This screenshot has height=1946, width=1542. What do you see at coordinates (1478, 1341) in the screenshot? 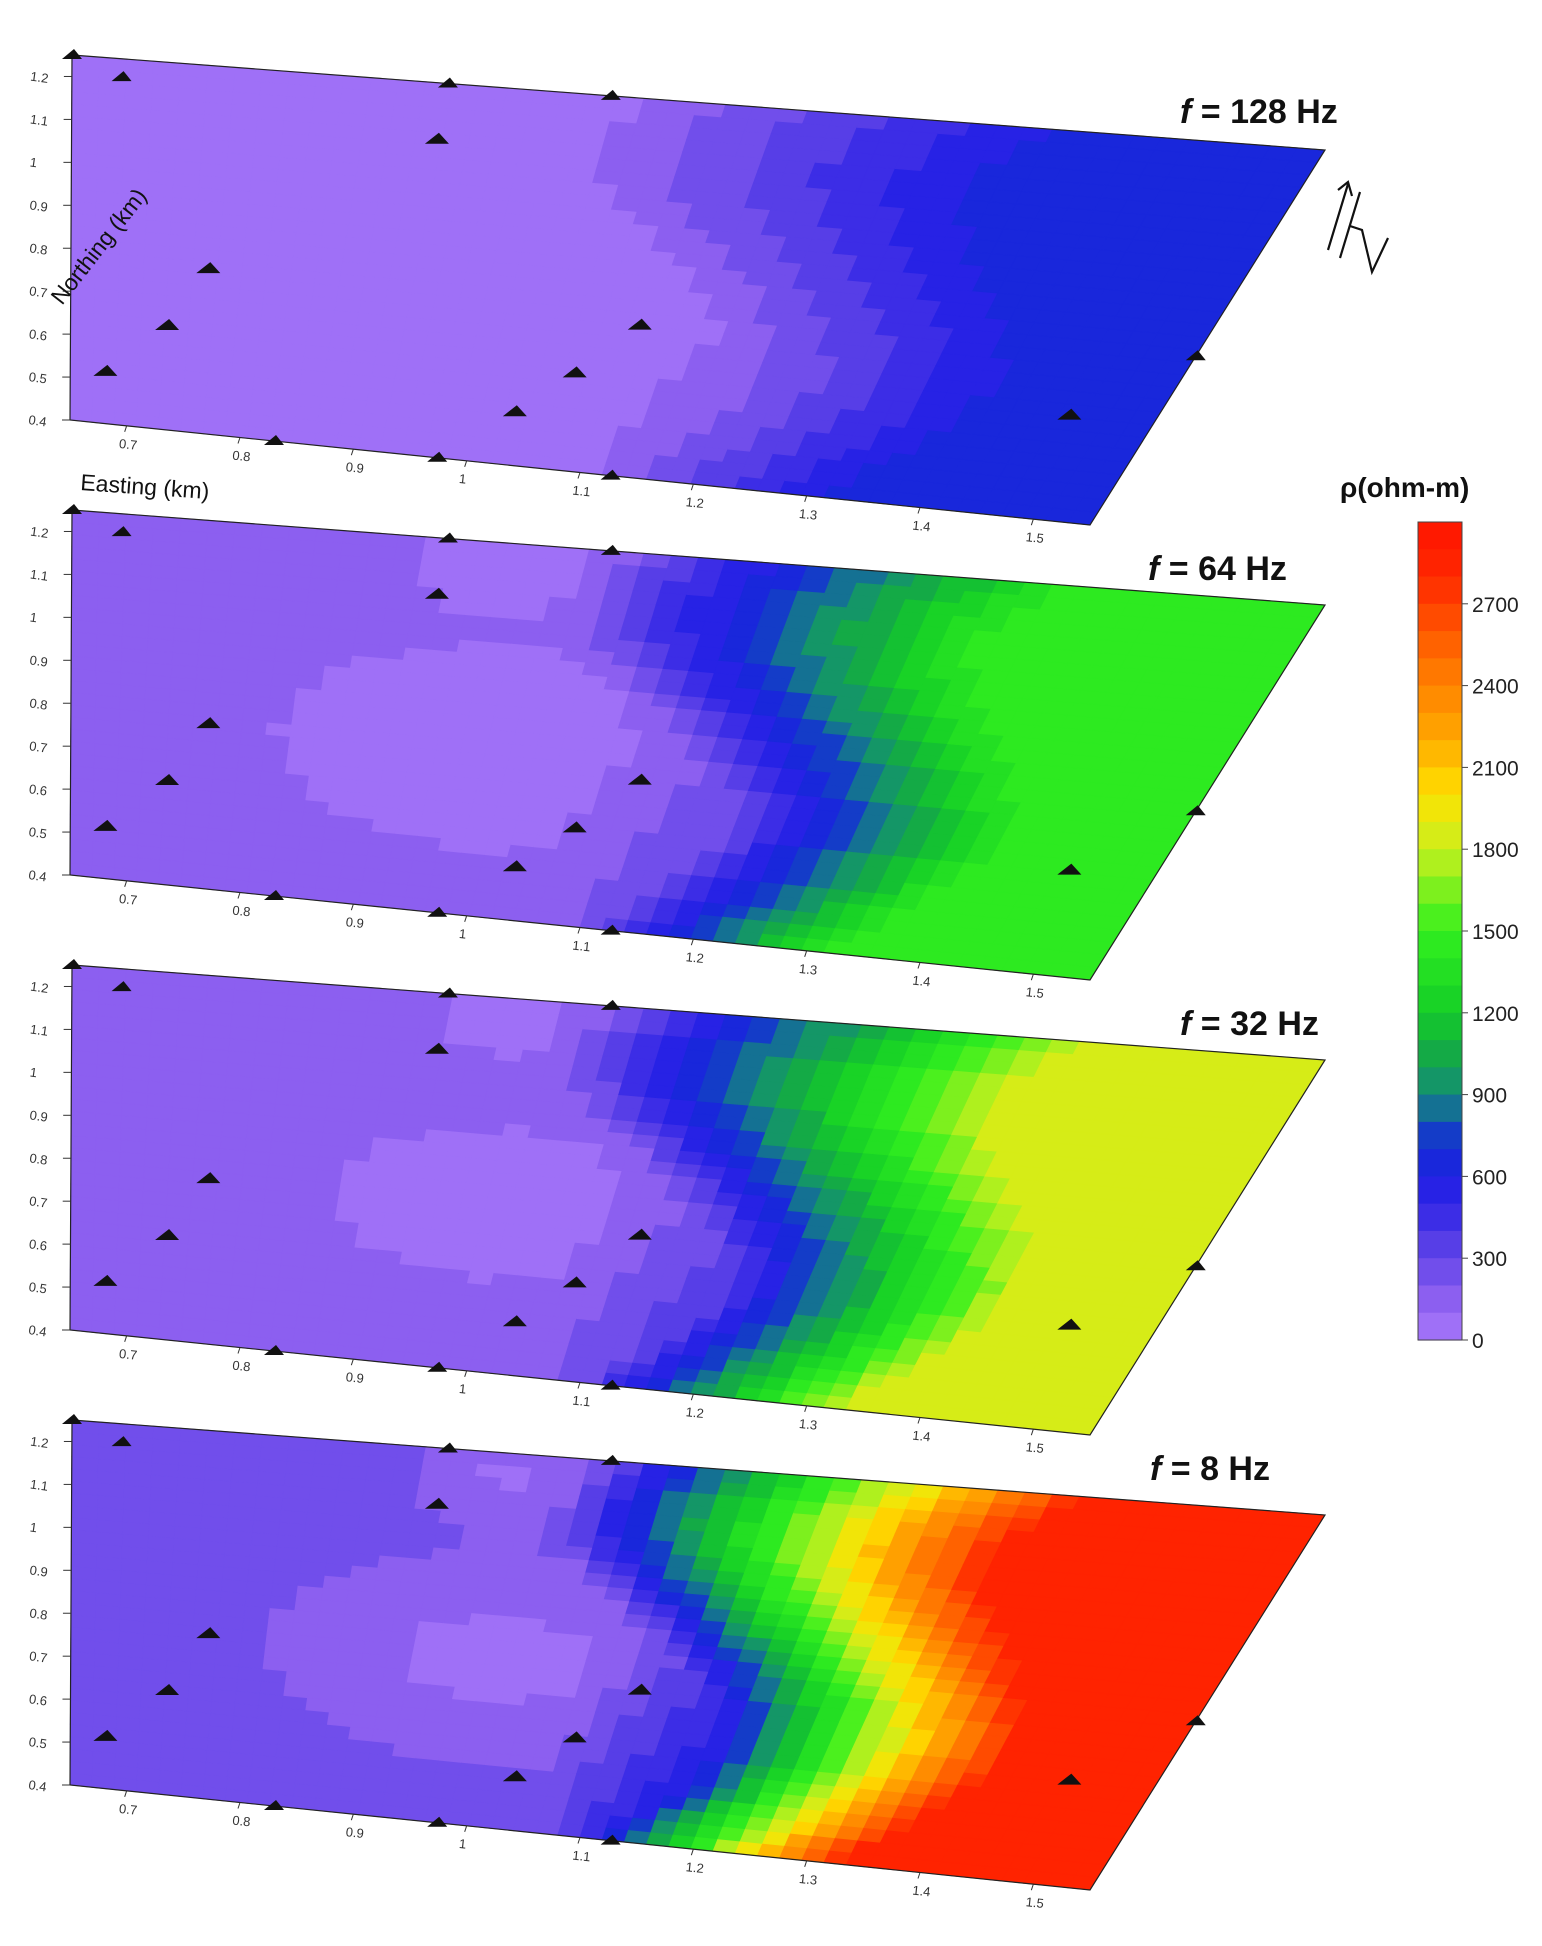
I see `colorbar-tick-label: 0` at bounding box center [1478, 1341].